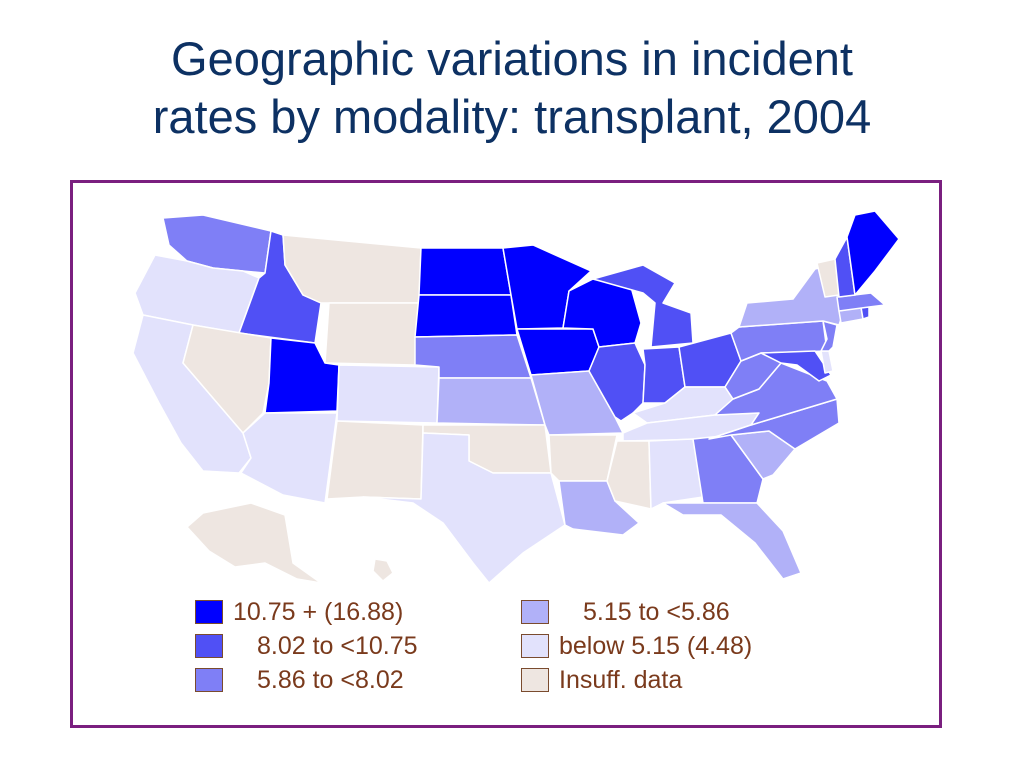 This screenshot has width=1024, height=768. What do you see at coordinates (732, 541) in the screenshot?
I see `state-FL` at bounding box center [732, 541].